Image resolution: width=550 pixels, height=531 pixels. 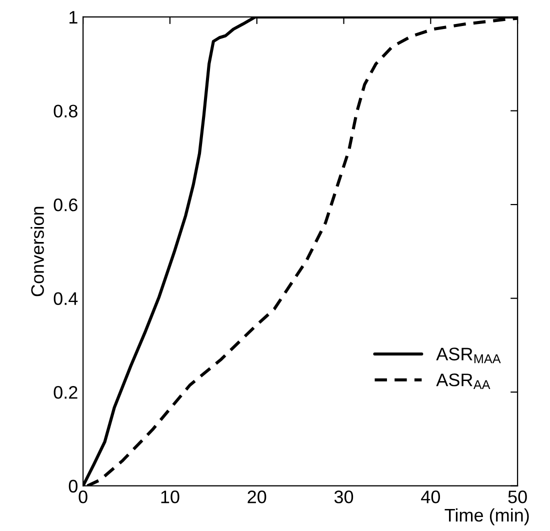 What do you see at coordinates (517, 497) in the screenshot?
I see `x-tick-label: 50` at bounding box center [517, 497].